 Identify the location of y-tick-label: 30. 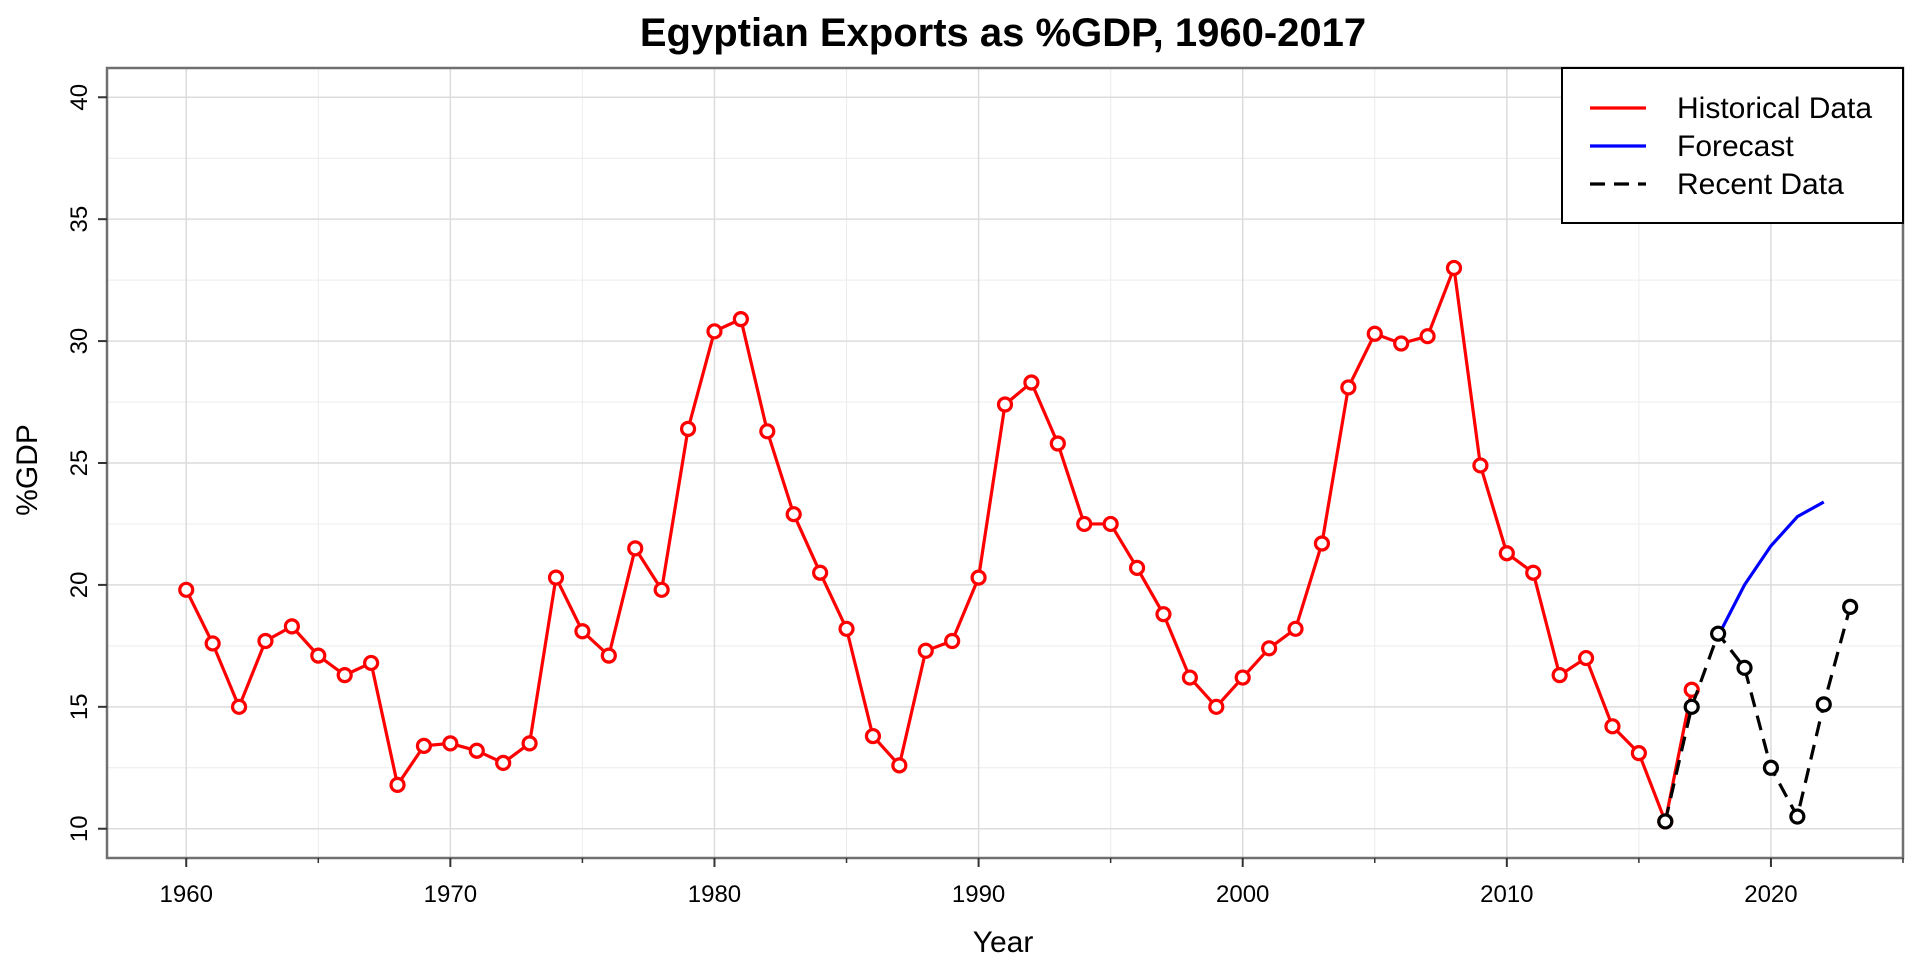
(79, 341).